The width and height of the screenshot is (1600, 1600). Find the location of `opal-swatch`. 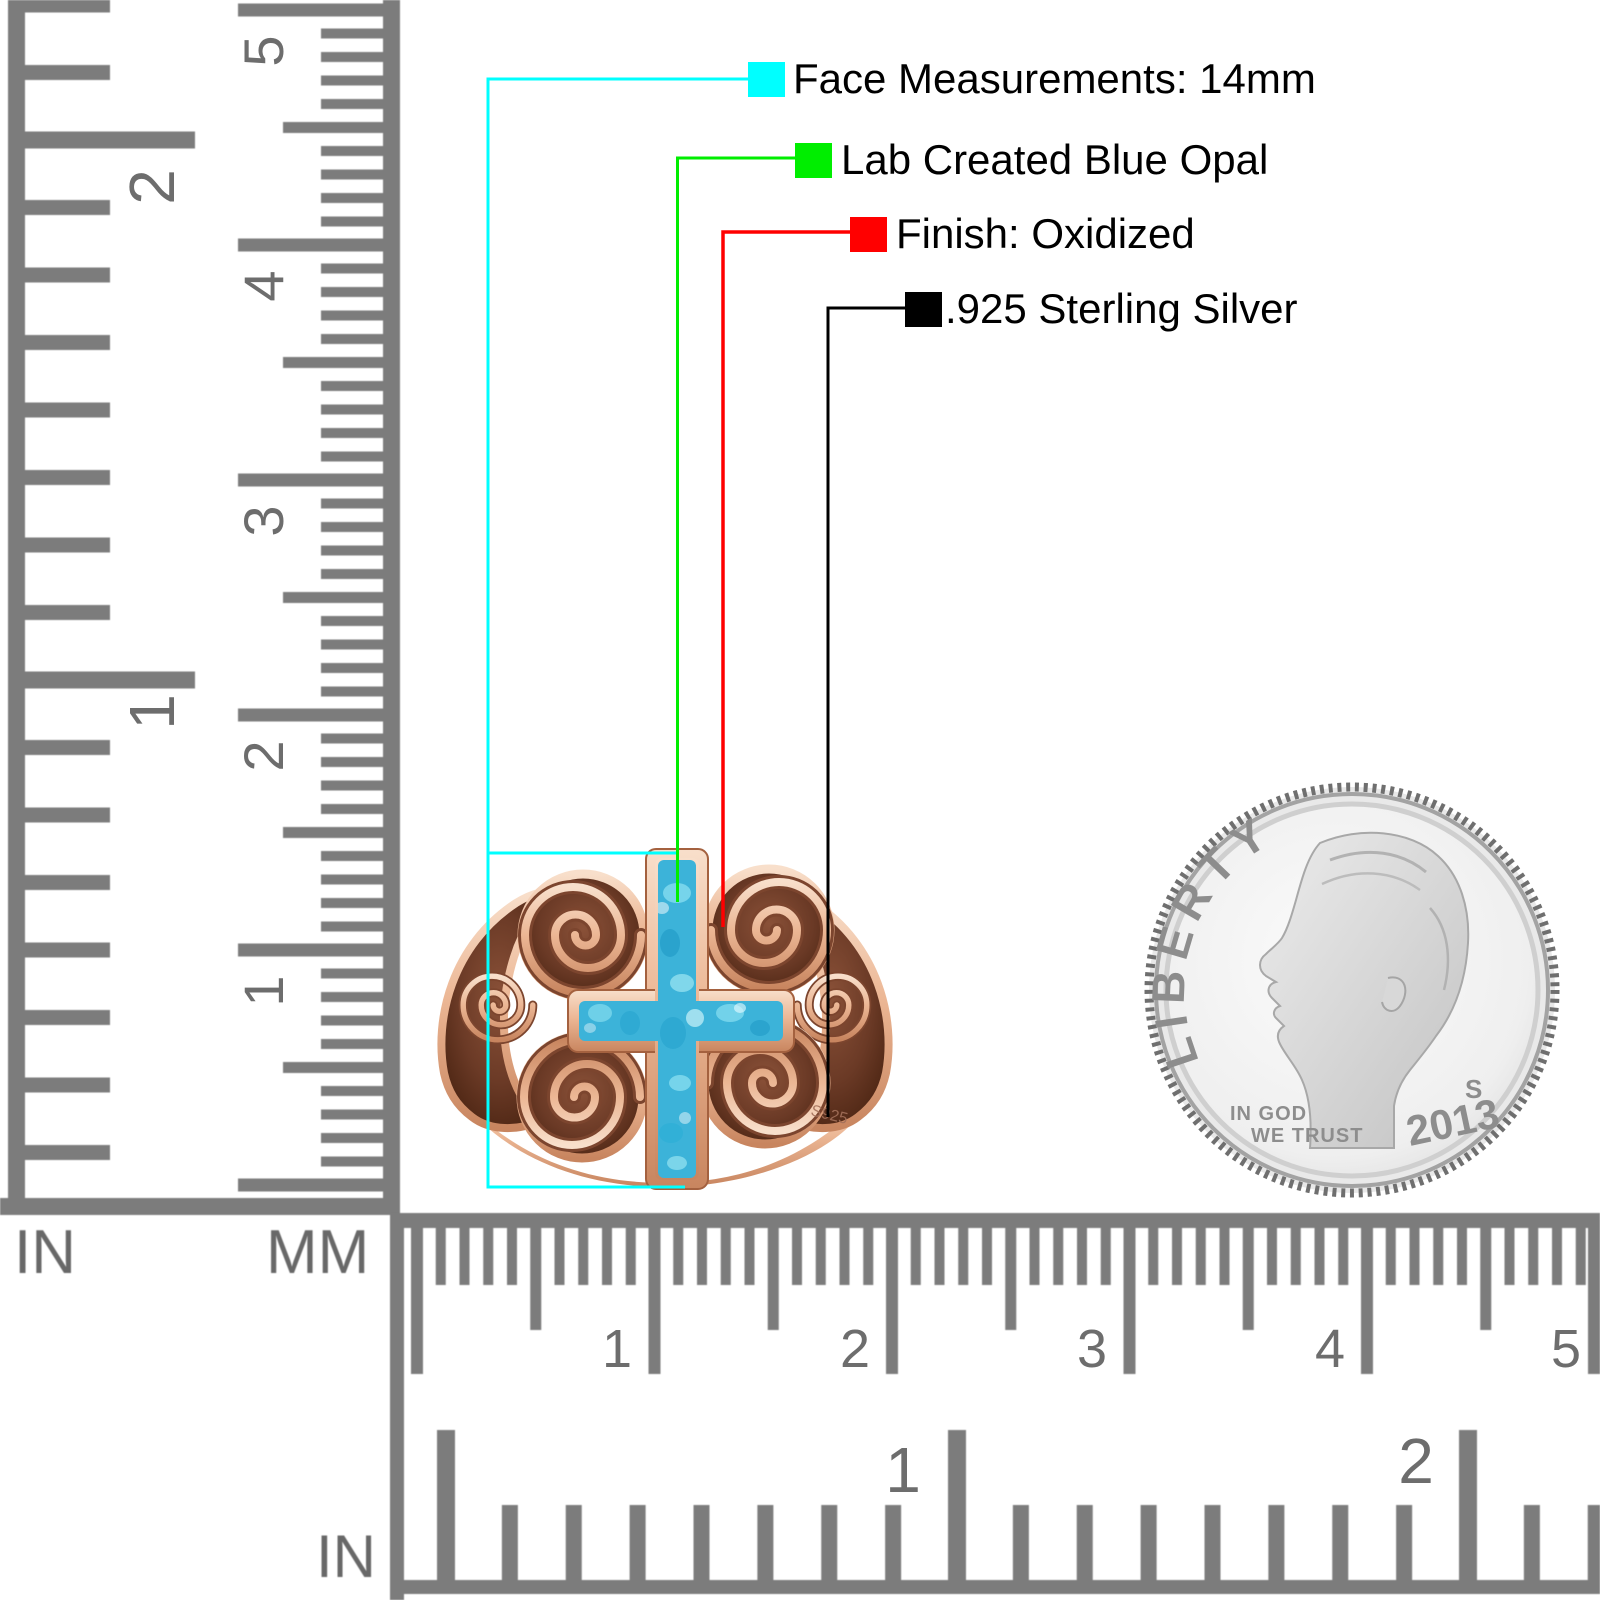

opal-swatch is located at coordinates (813, 160).